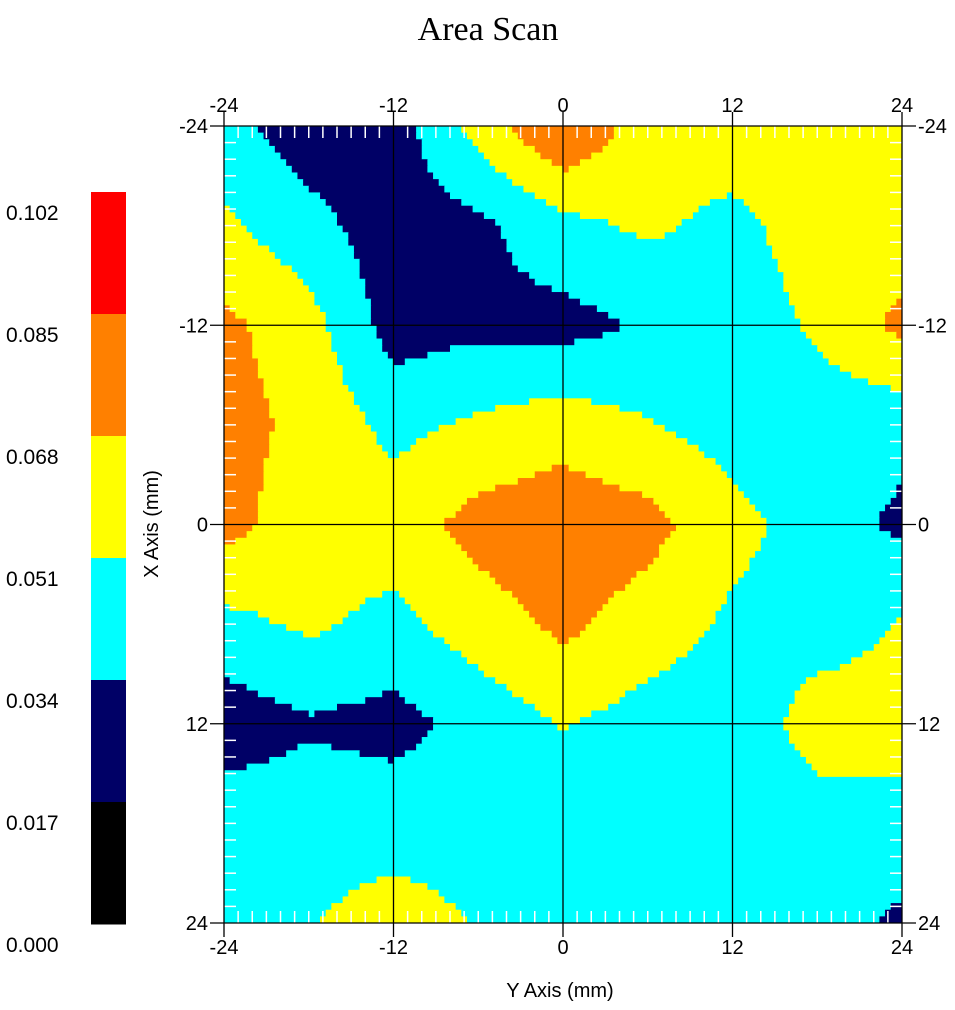 Image resolution: width=955 pixels, height=1010 pixels. I want to click on x-tick-label-bottom: -12, so click(393, 948).